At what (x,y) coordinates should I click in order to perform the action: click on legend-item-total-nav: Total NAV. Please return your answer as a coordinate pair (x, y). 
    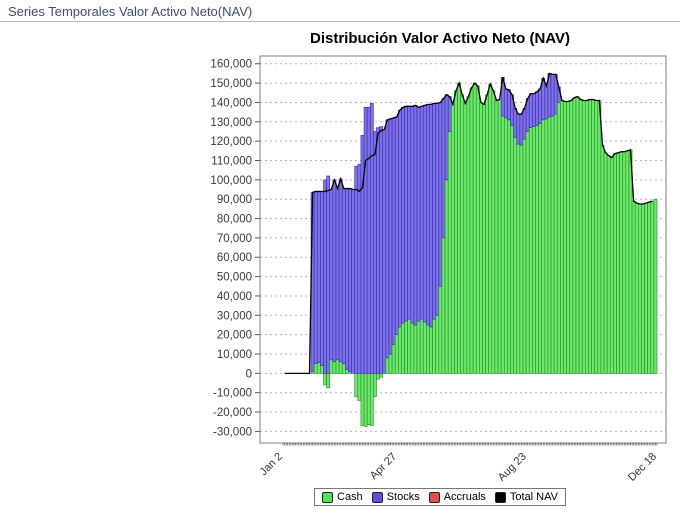
    Looking at the image, I should click on (526, 497).